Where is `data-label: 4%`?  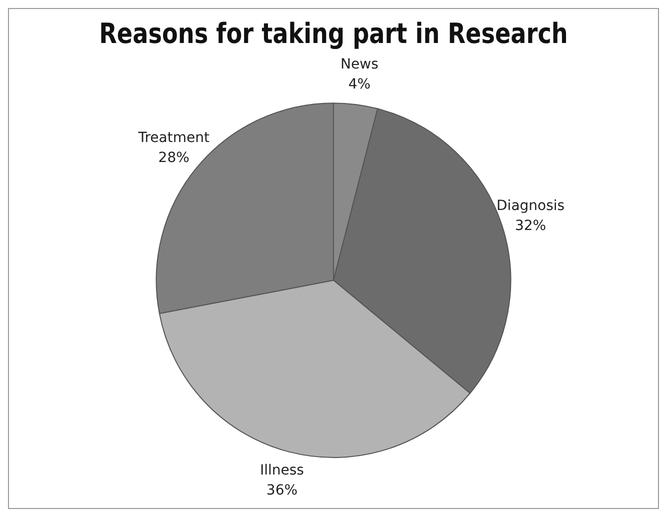 data-label: 4% is located at coordinates (359, 84).